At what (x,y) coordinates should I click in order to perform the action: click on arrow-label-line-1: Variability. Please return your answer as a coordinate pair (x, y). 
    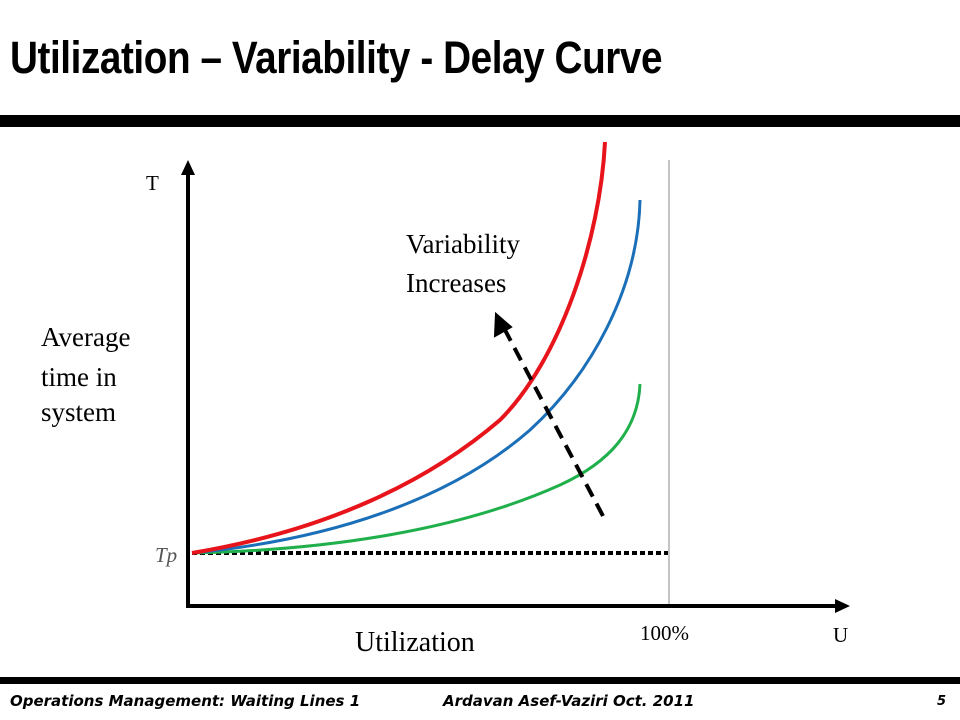
    Looking at the image, I should click on (463, 244).